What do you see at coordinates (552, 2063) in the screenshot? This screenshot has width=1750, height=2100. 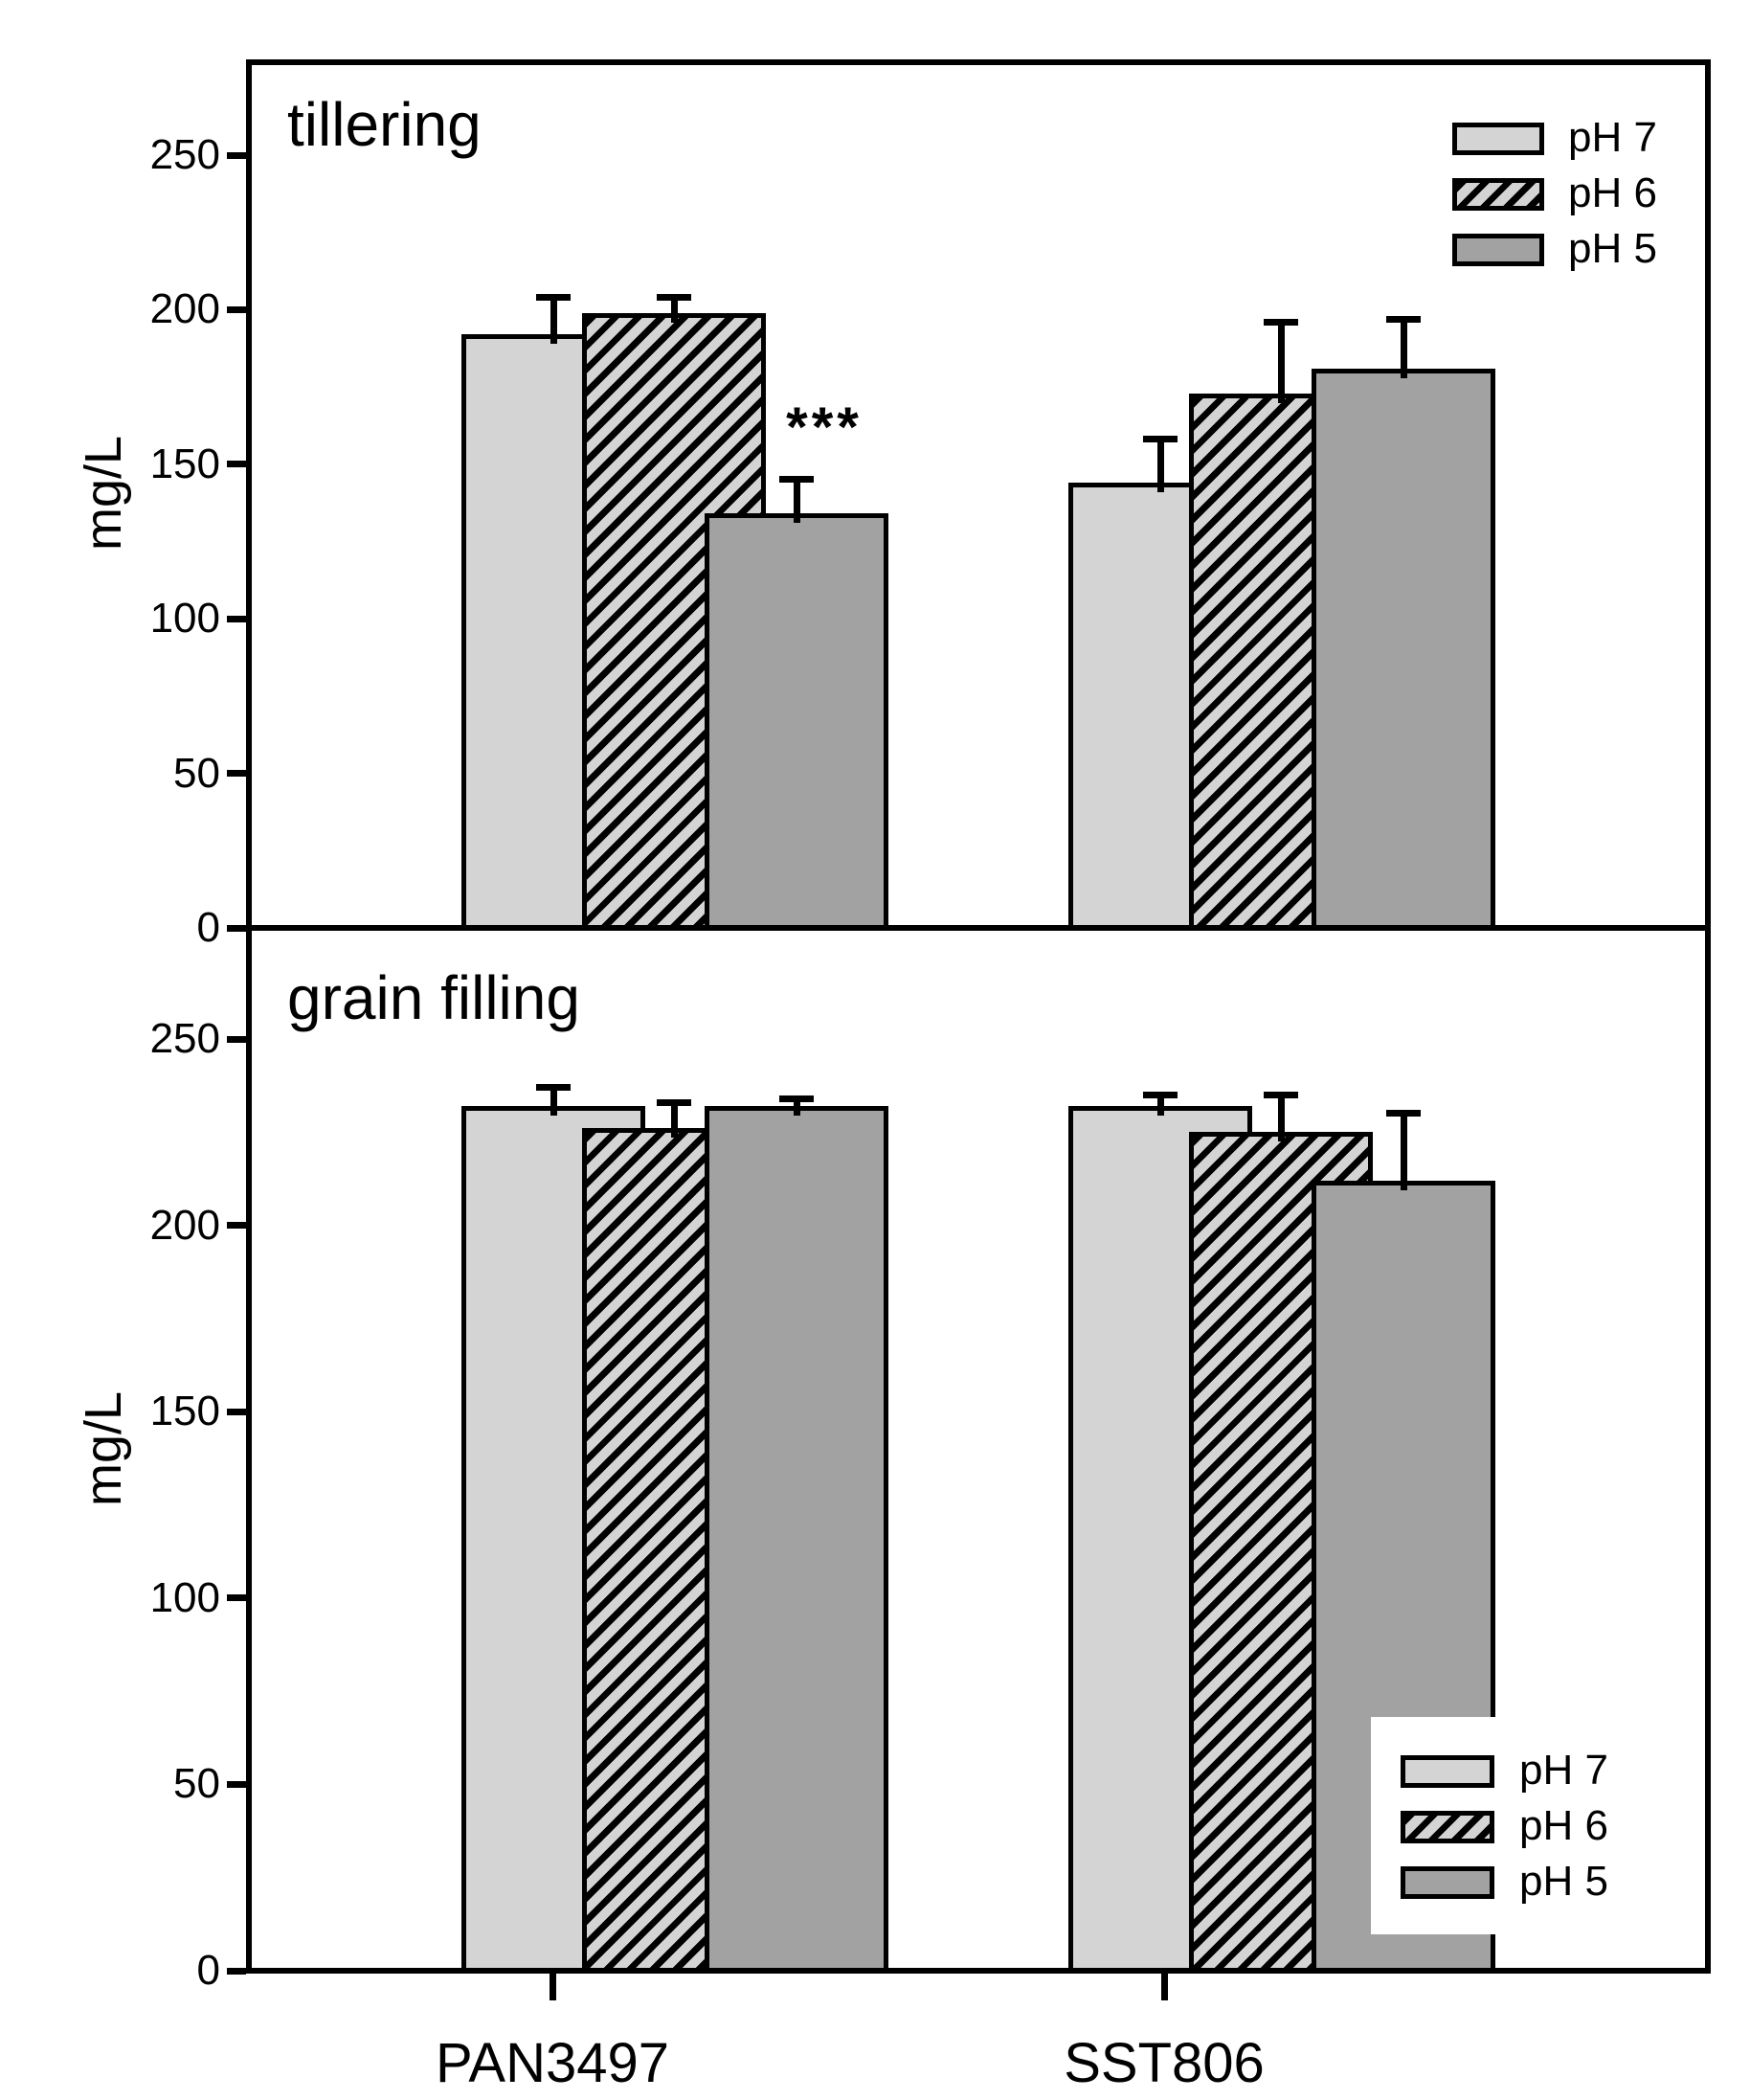 I see `x-category-label: PAN3497` at bounding box center [552, 2063].